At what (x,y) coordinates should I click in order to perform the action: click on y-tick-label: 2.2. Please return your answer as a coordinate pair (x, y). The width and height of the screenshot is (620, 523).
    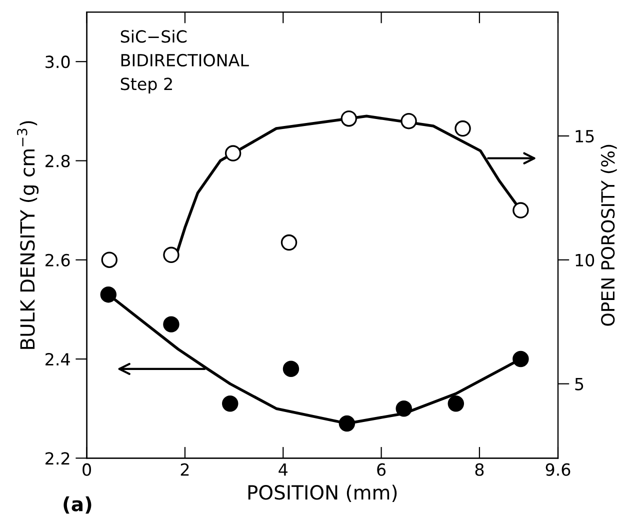
    Looking at the image, I should click on (58, 458).